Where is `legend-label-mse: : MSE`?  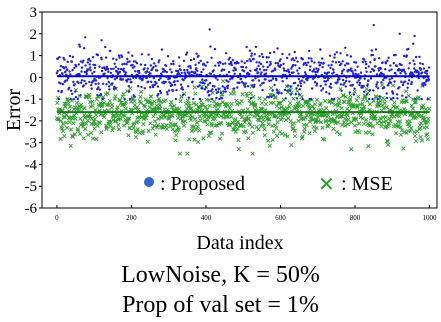
legend-label-mse: : MSE is located at coordinates (367, 184).